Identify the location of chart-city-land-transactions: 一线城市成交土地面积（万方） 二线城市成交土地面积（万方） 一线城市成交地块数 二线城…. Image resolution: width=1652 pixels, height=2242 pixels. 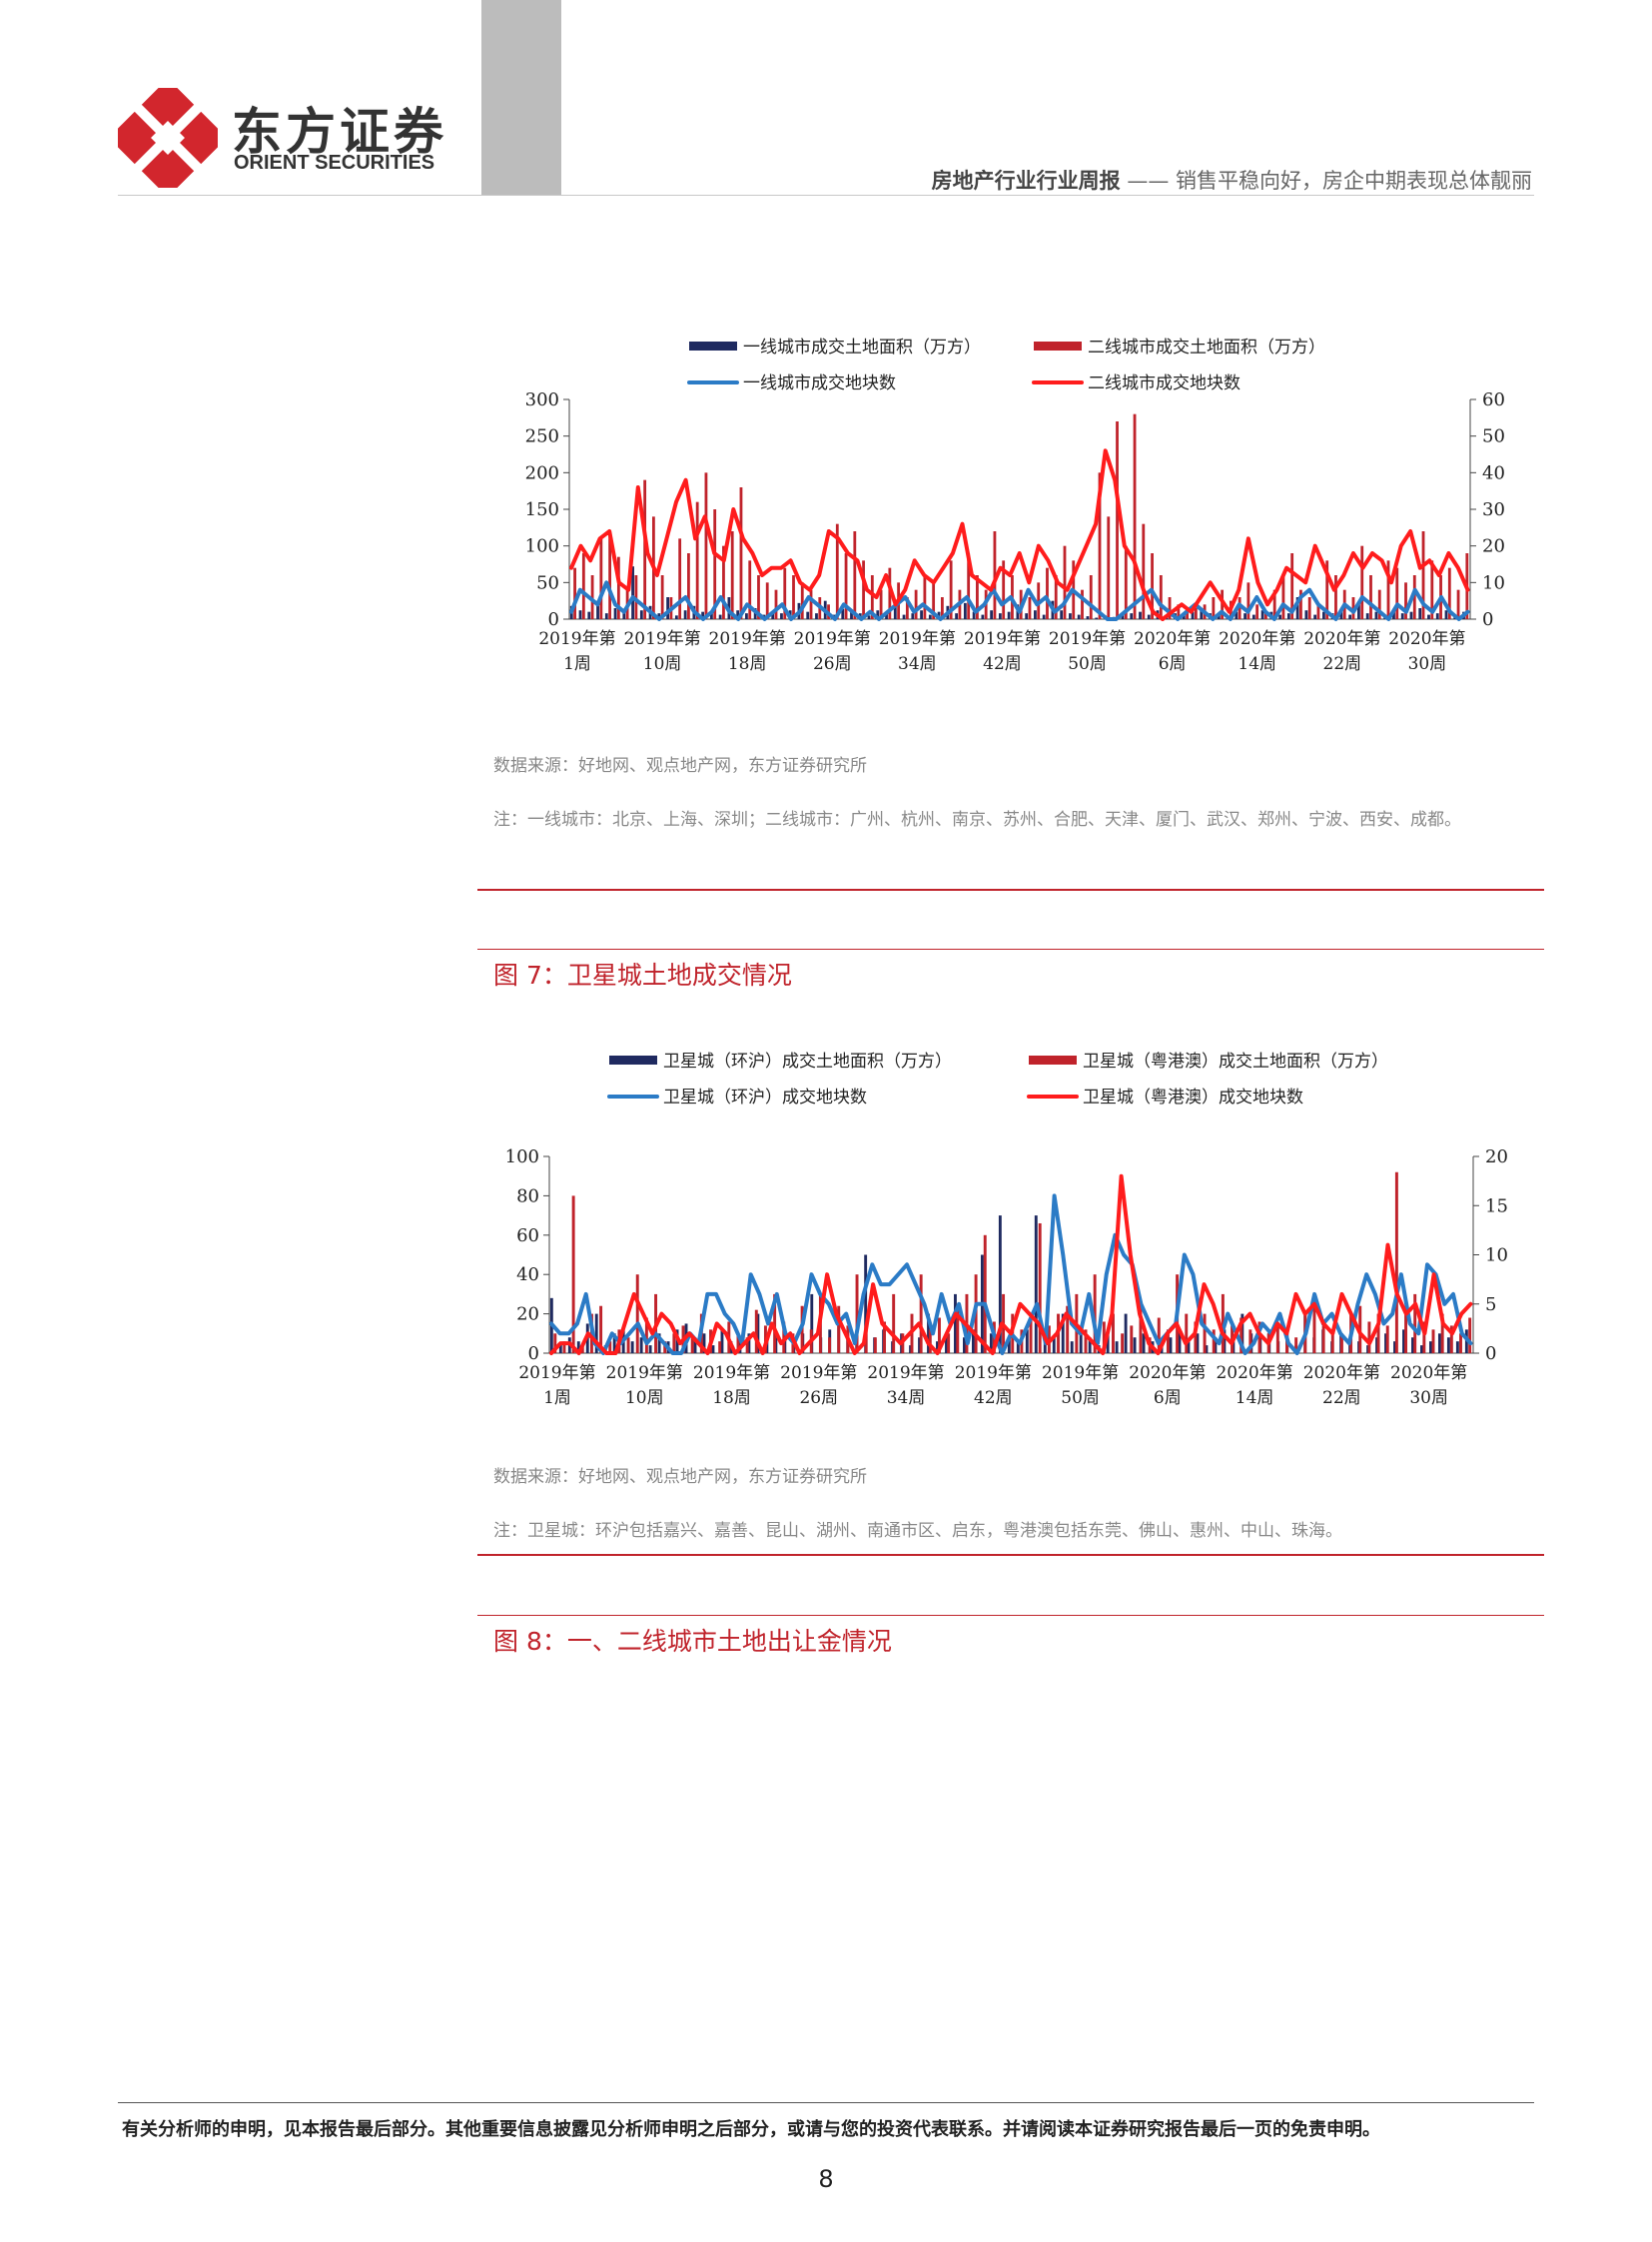
(1015, 506).